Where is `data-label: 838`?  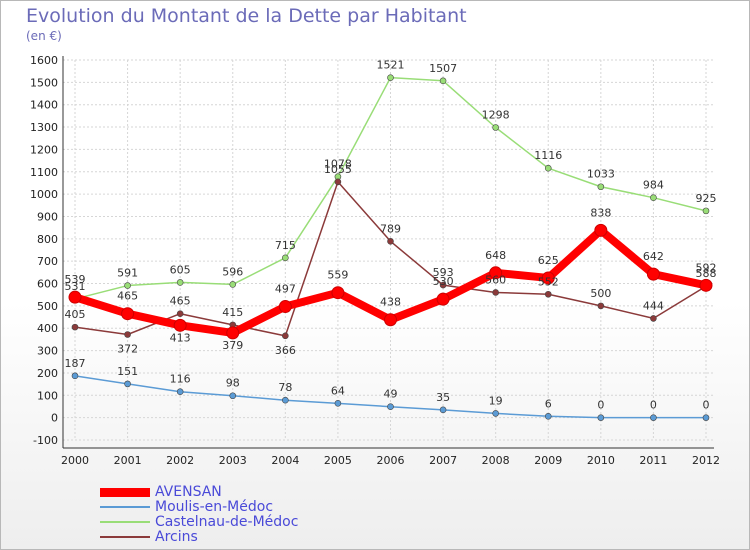
data-label: 838 is located at coordinates (600, 212).